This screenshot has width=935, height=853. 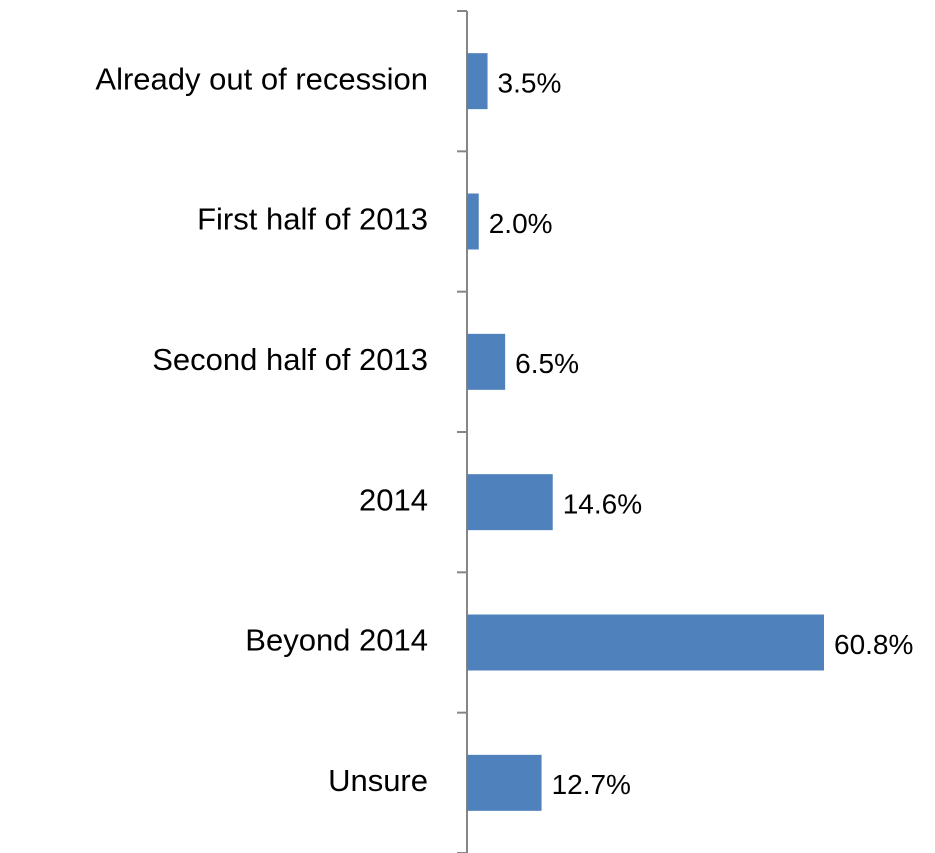 I want to click on value-label: 3.5%, so click(x=530, y=83).